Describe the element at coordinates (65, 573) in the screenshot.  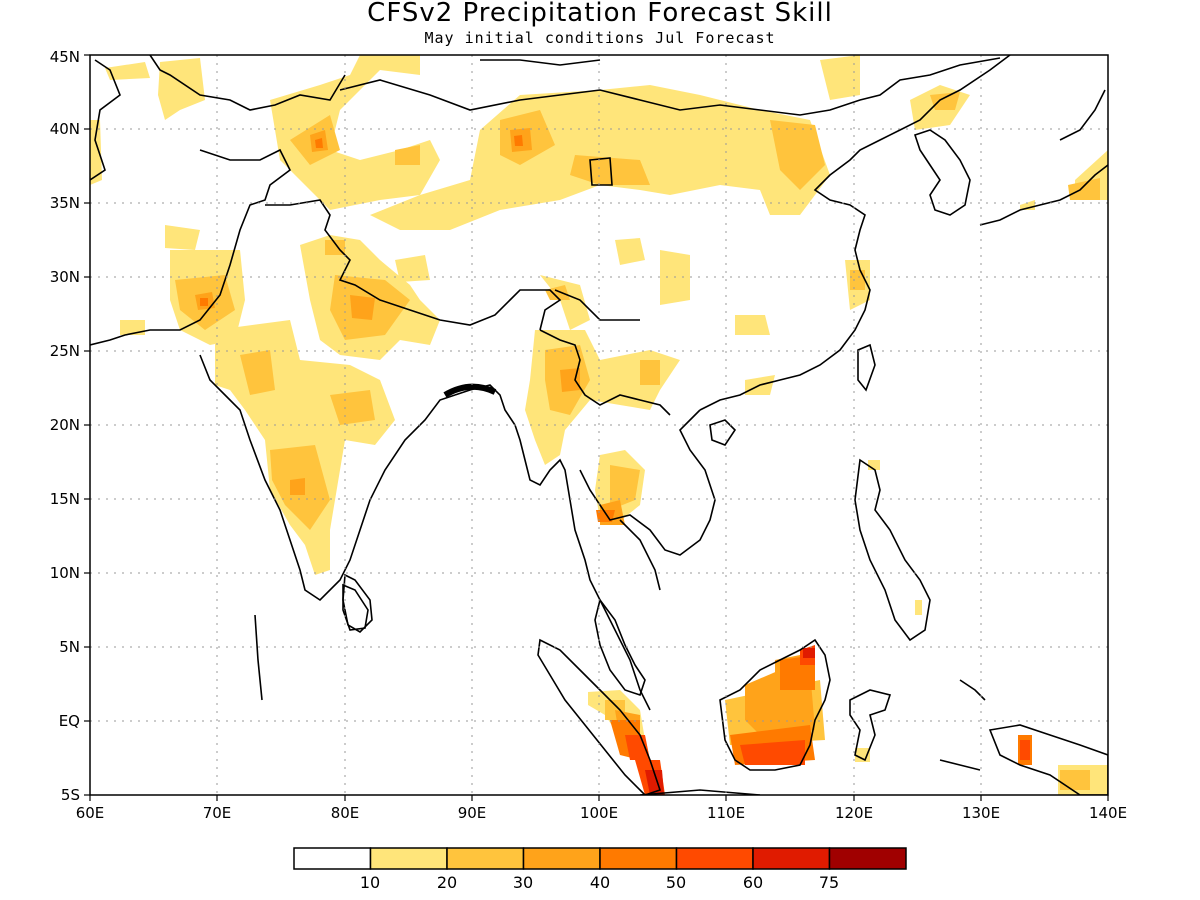
I see `lat-label: 10N` at that location.